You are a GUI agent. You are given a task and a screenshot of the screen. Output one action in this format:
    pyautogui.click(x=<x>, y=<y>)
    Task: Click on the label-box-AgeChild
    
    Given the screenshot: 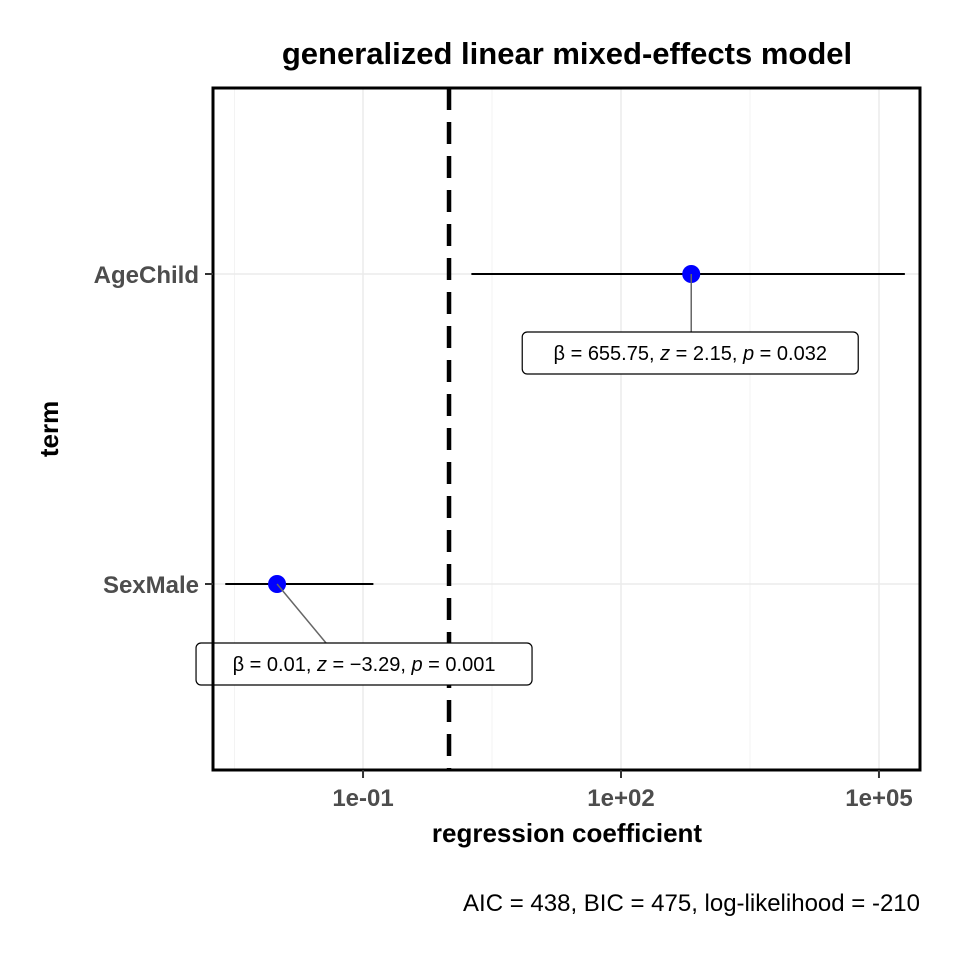 What is the action you would take?
    pyautogui.click(x=690, y=353)
    